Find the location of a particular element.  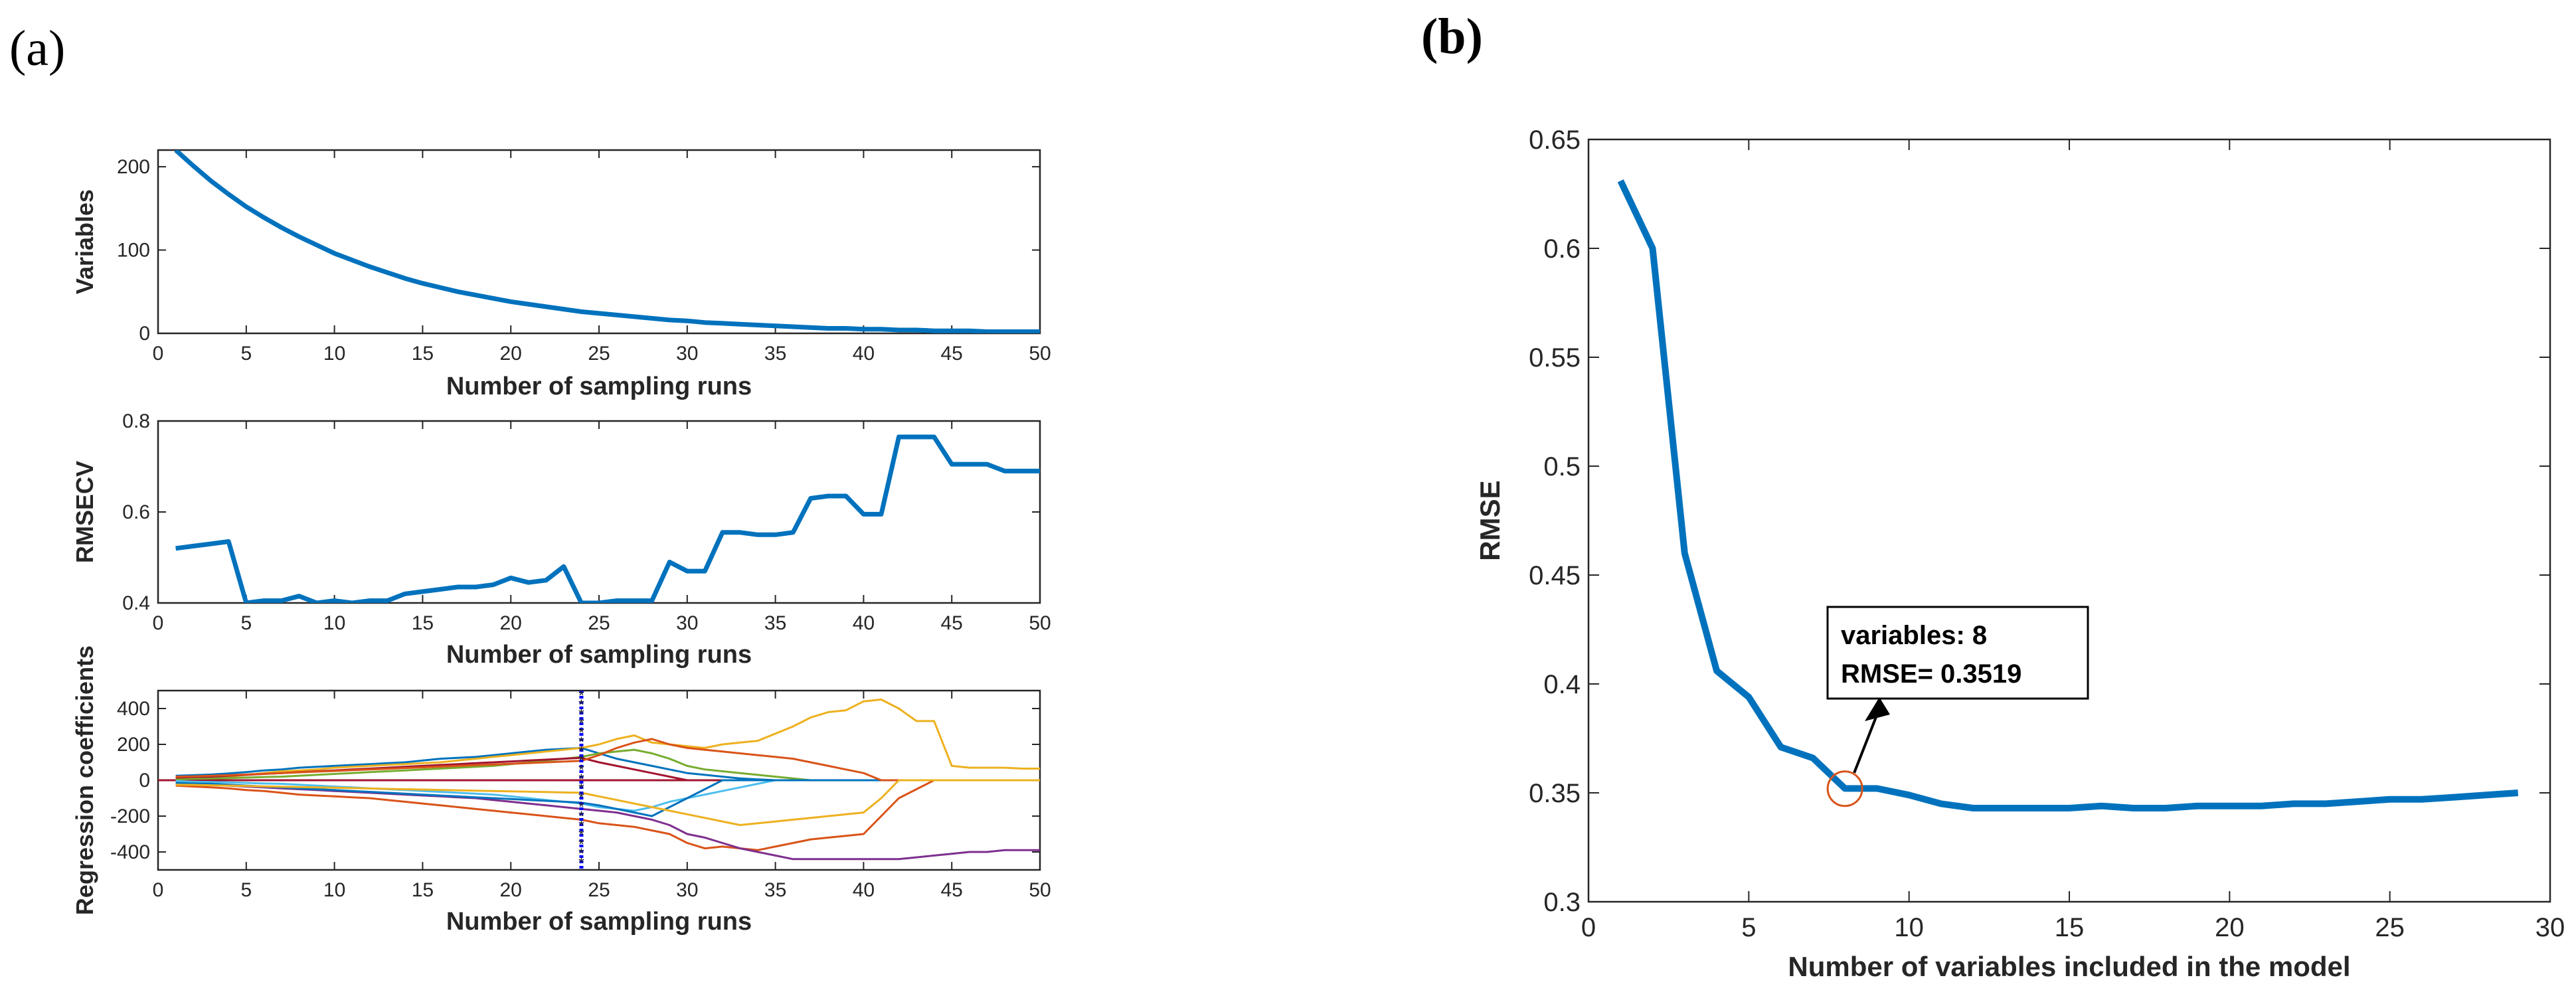

y-tick-label: 0.35 is located at coordinates (1555, 793).